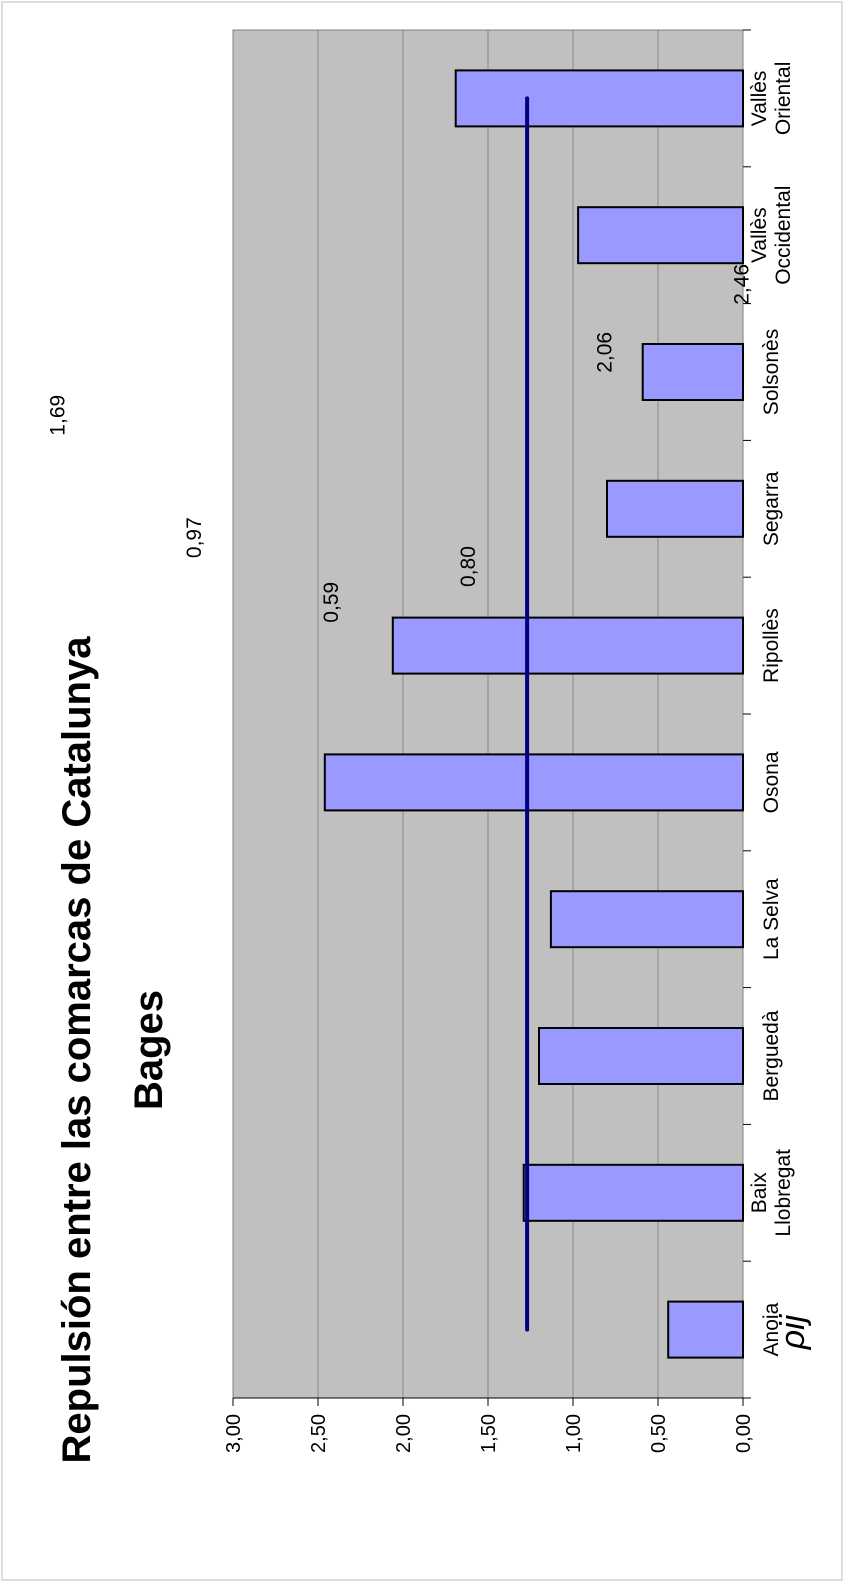 This screenshot has width=844, height=1587. I want to click on category-label: Osona, so click(771, 782).